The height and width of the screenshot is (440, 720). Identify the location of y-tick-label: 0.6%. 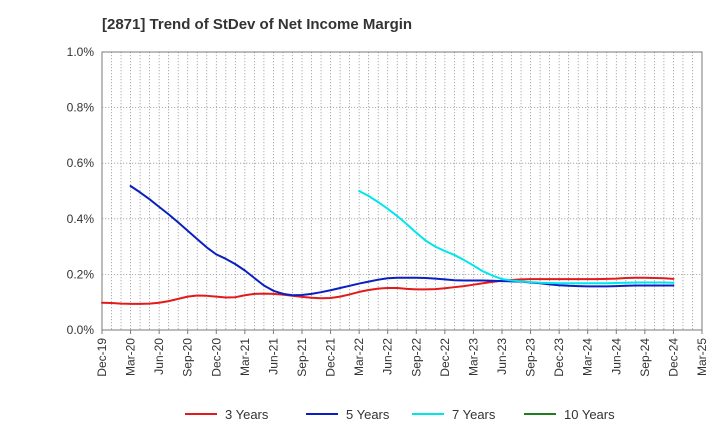
(81, 163).